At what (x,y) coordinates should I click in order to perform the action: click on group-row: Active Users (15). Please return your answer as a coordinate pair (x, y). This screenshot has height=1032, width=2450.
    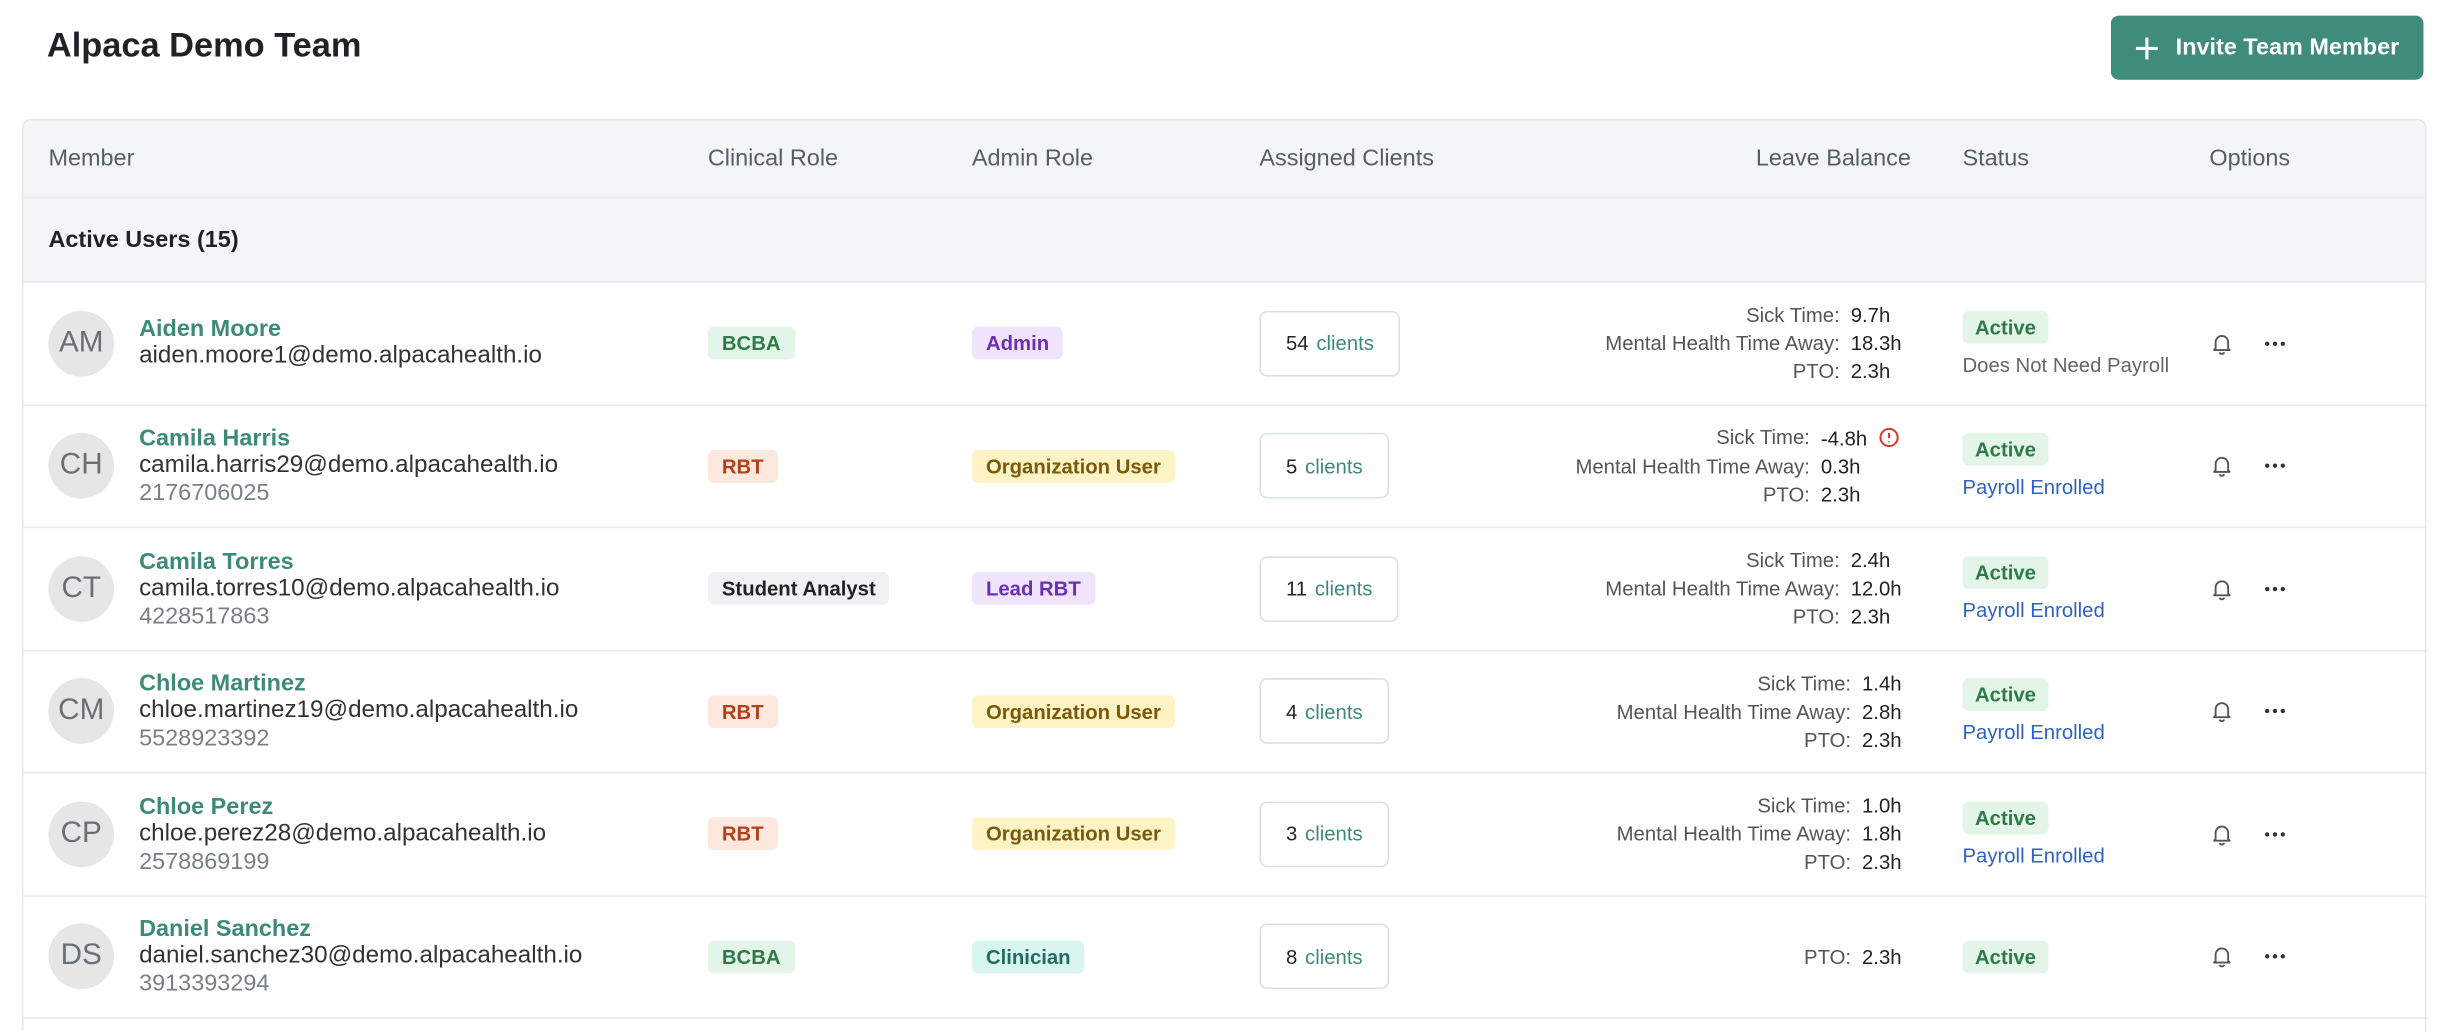
    Looking at the image, I should click on (1224, 240).